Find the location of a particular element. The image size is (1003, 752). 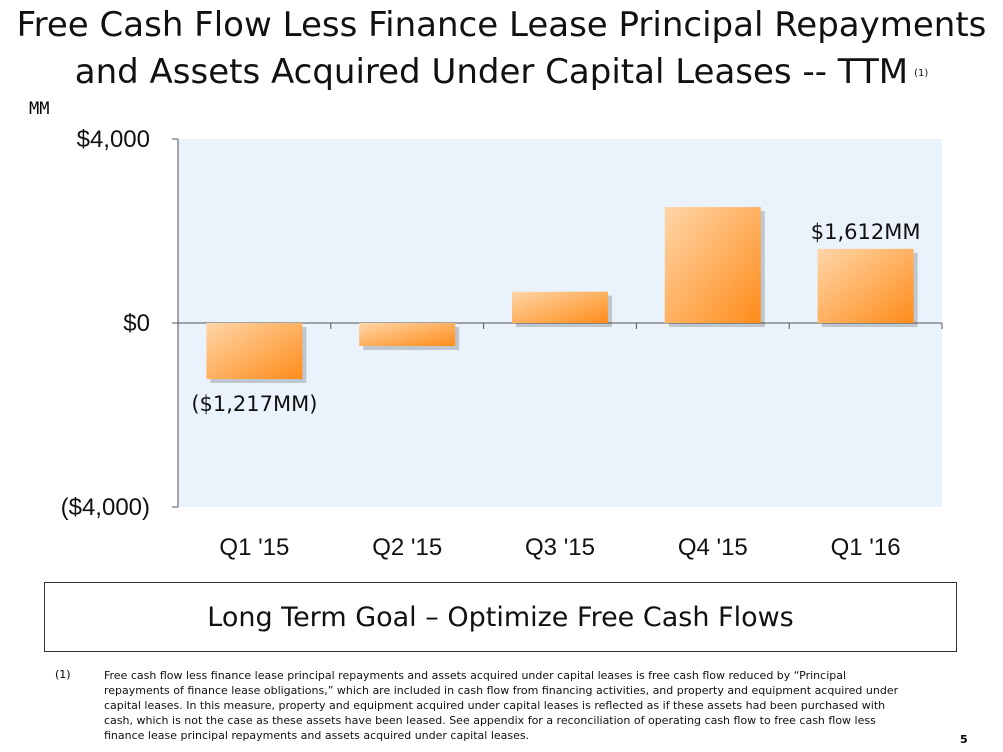

data-label: $1,612MM is located at coordinates (866, 232).